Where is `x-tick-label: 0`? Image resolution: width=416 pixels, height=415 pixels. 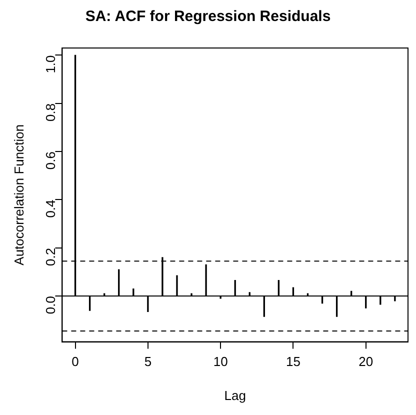
x-tick-label: 0 is located at coordinates (75, 362).